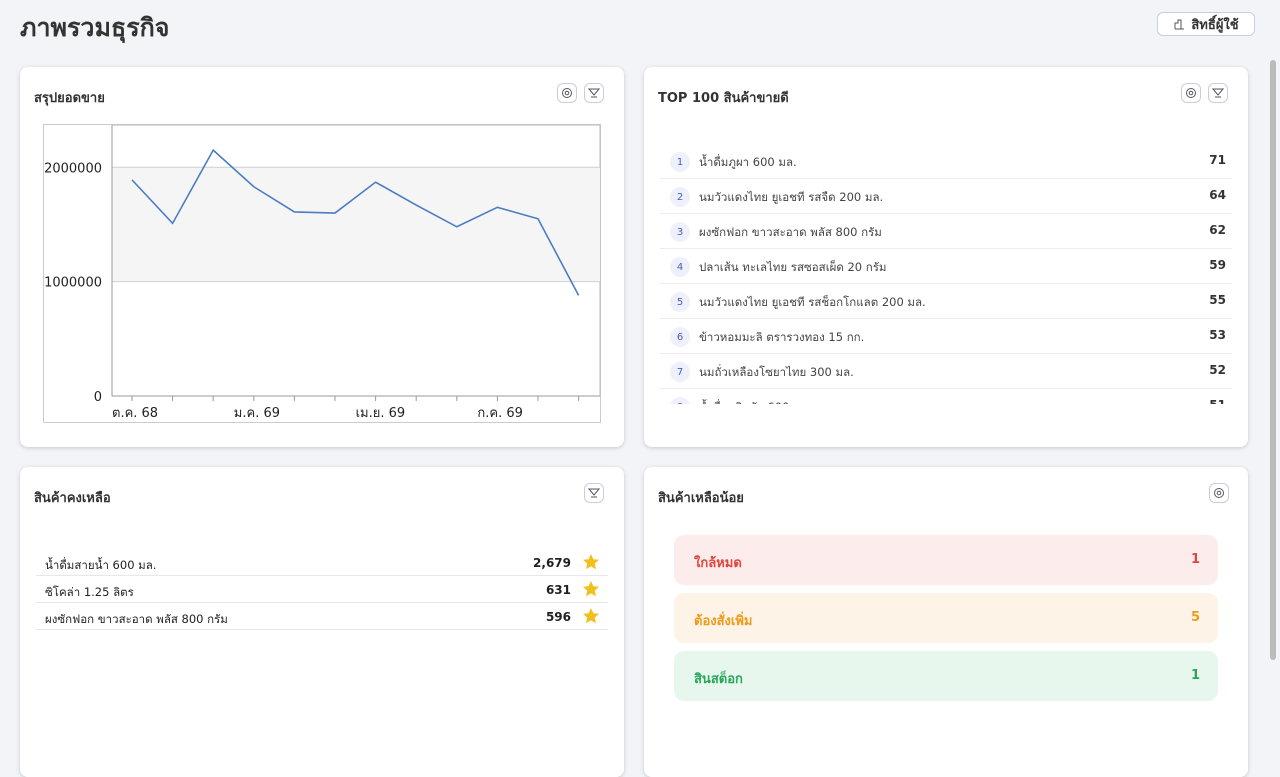  Describe the element at coordinates (946, 371) in the screenshot. I see `list-row: 7 นมถั่วเหลืองโซยาไทย 300 มล. 52` at that location.